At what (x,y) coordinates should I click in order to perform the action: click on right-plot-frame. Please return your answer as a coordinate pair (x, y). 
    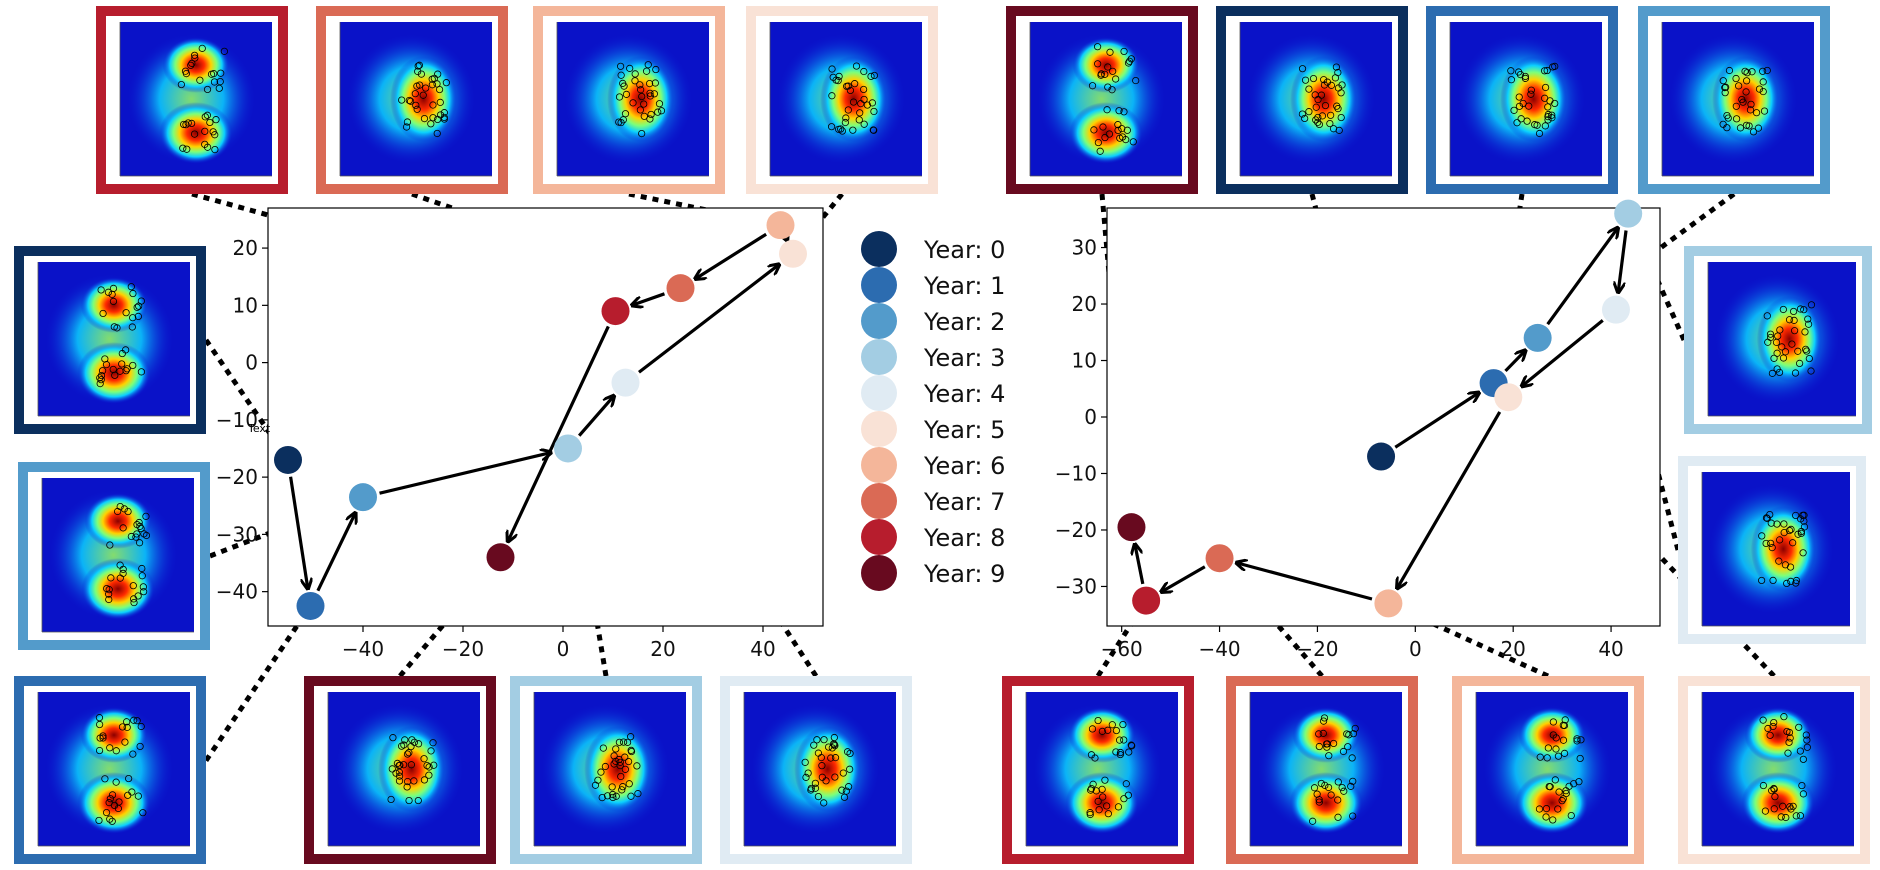
    Looking at the image, I should click on (1383, 417).